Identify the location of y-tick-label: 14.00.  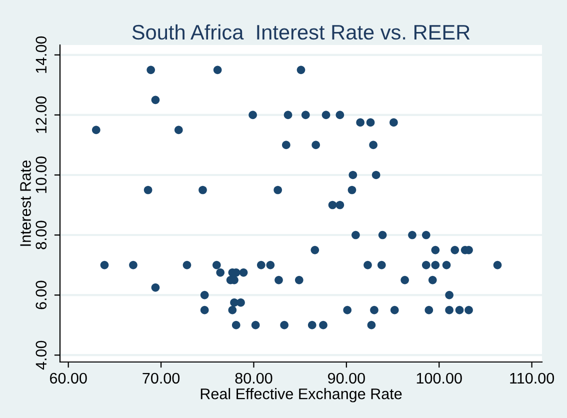
(41, 54).